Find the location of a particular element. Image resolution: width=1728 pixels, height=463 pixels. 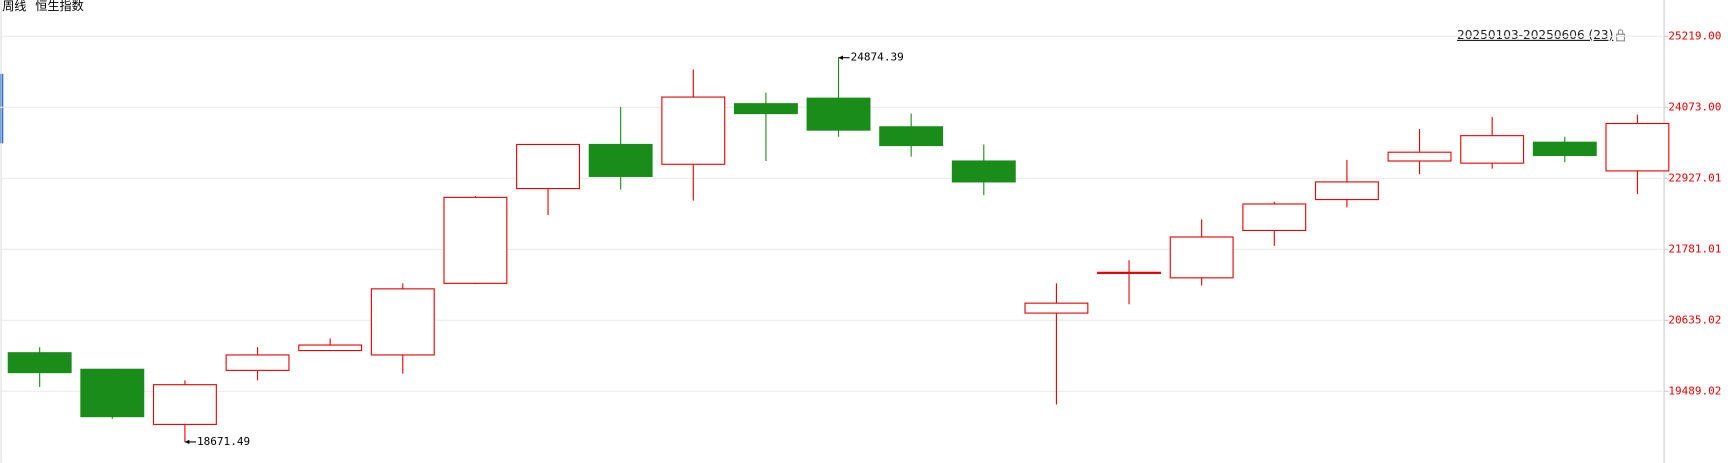

y-tick-label: 20635.02 is located at coordinates (1694, 319).